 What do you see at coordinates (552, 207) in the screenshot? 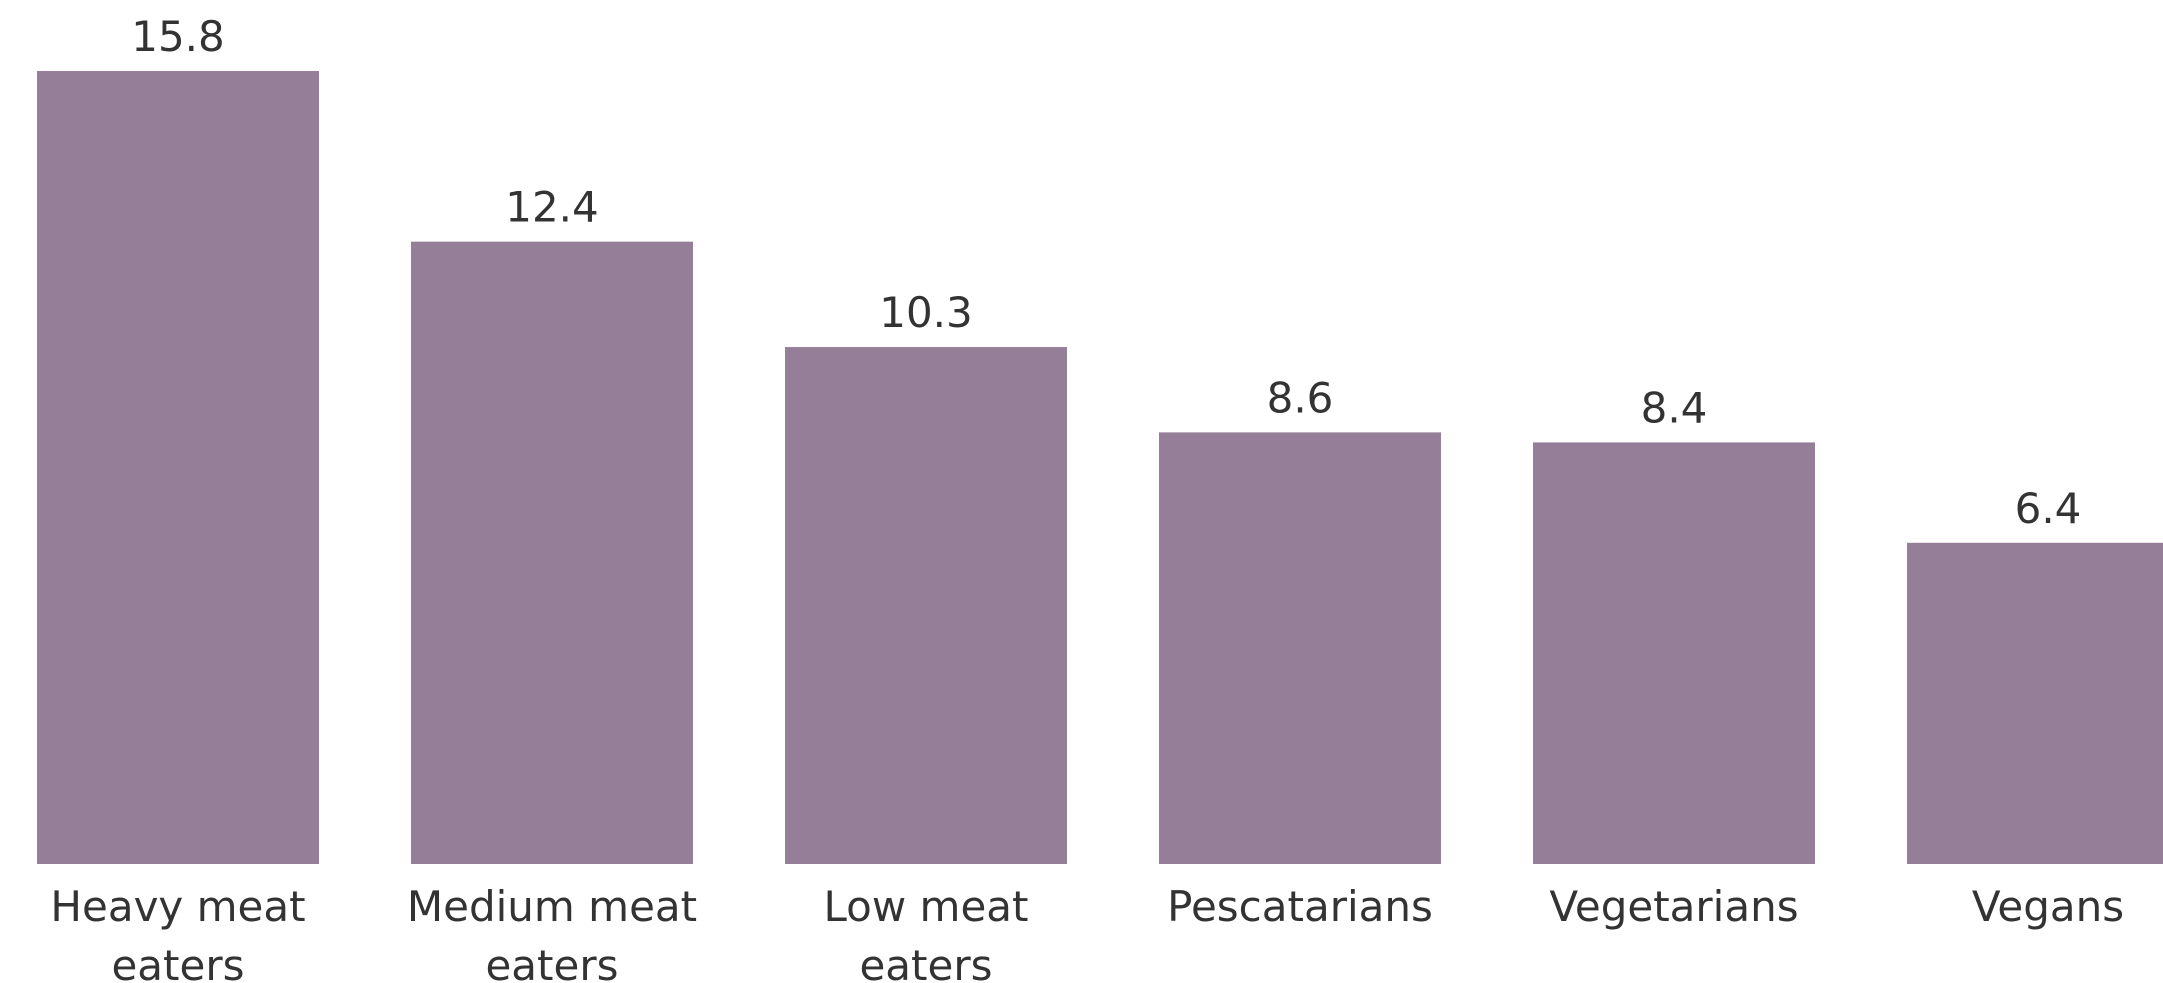
I see `bar-value-label: 12.4` at bounding box center [552, 207].